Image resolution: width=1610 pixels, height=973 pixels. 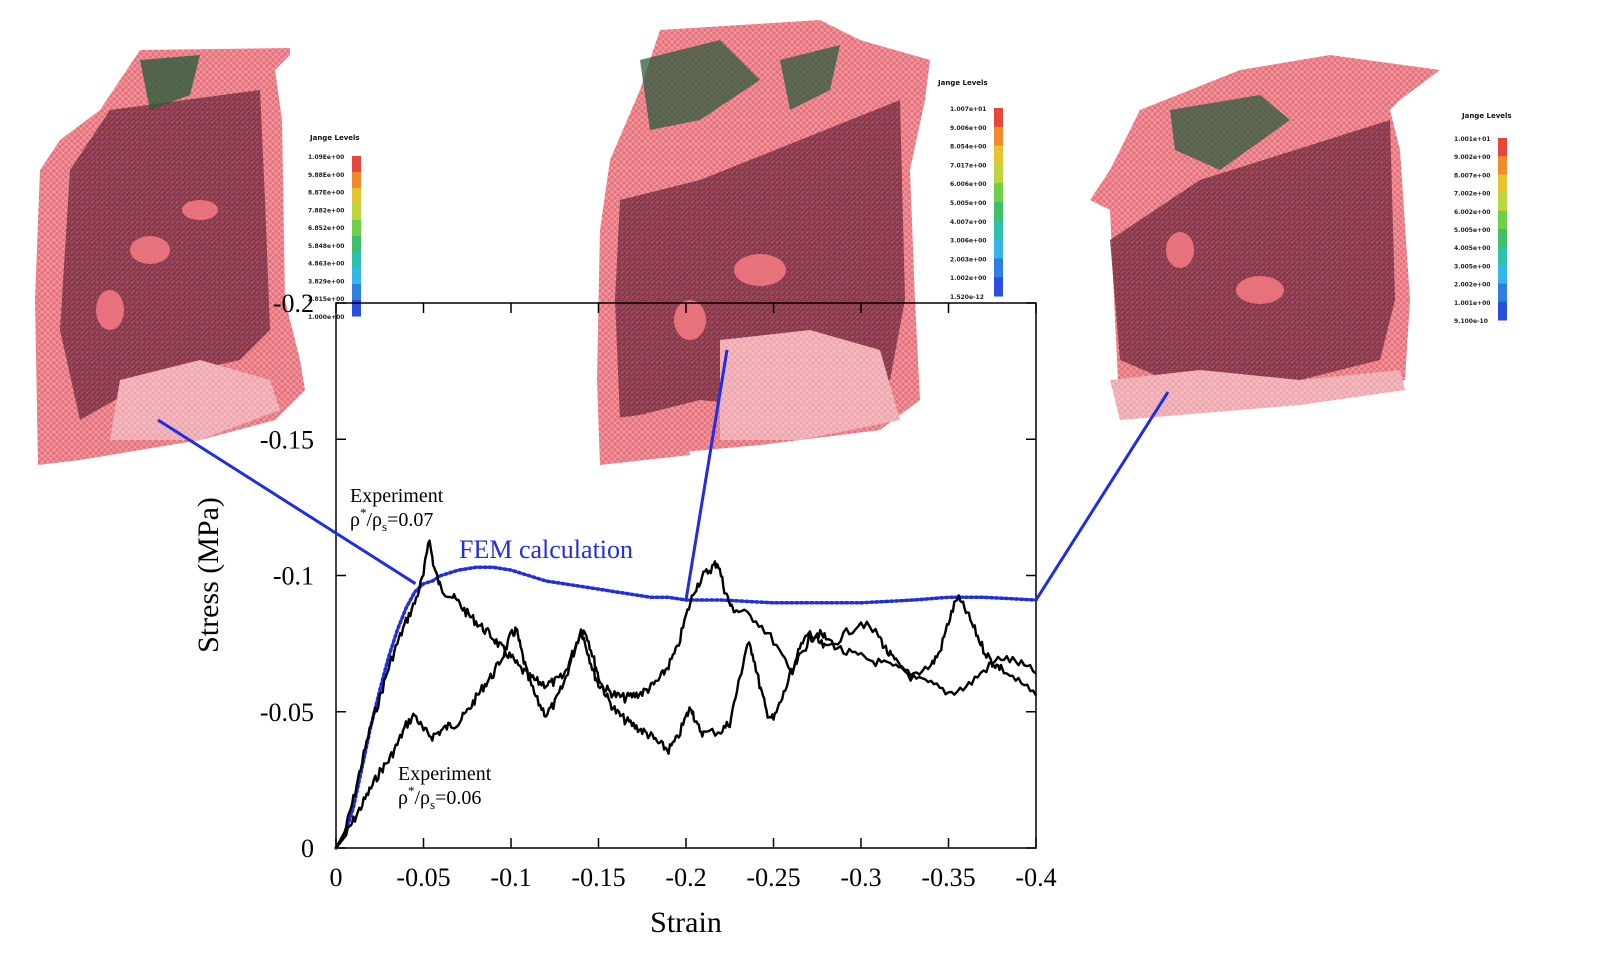 What do you see at coordinates (1472, 248) in the screenshot?
I see `colorbar-3-level-6: 4.005e+00` at bounding box center [1472, 248].